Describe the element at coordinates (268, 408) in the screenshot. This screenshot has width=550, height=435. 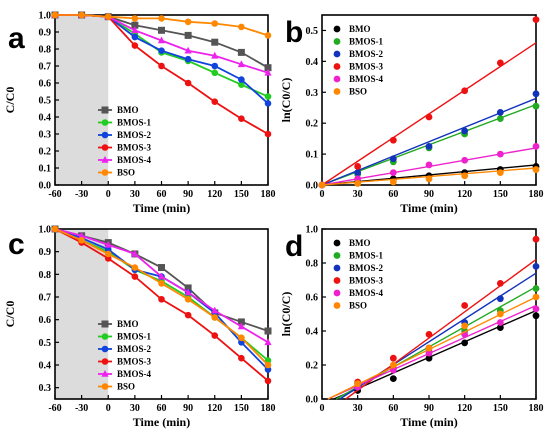
I see `x-tick-label: 180` at that location.